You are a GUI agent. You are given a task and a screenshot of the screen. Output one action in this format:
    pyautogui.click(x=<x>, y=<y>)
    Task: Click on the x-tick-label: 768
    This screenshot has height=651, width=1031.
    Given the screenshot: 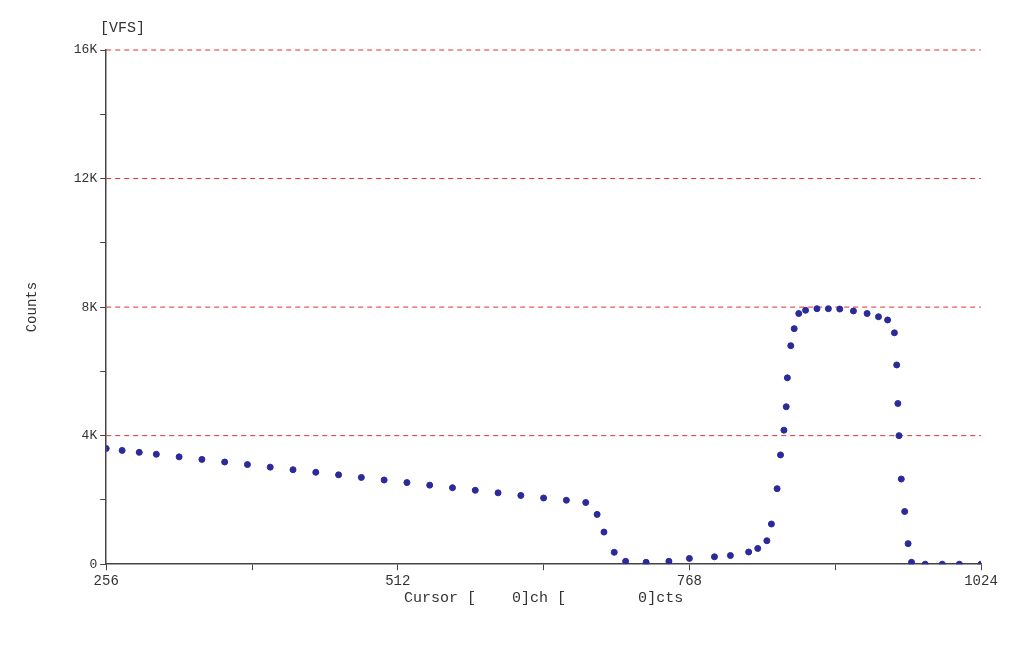 What is the action you would take?
    pyautogui.click(x=689, y=581)
    